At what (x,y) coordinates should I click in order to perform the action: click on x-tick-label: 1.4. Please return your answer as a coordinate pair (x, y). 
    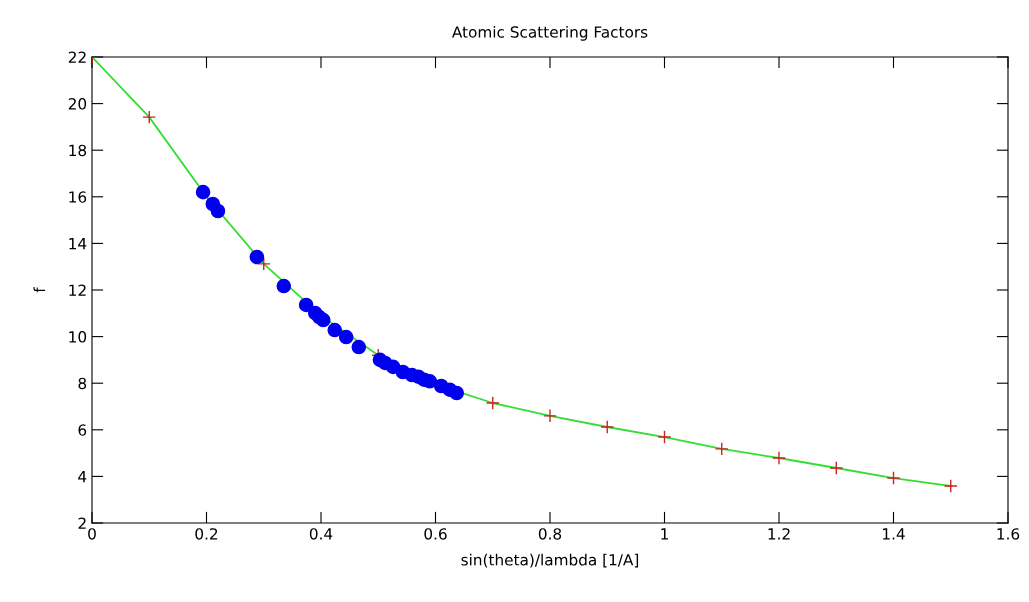
    Looking at the image, I should click on (894, 534).